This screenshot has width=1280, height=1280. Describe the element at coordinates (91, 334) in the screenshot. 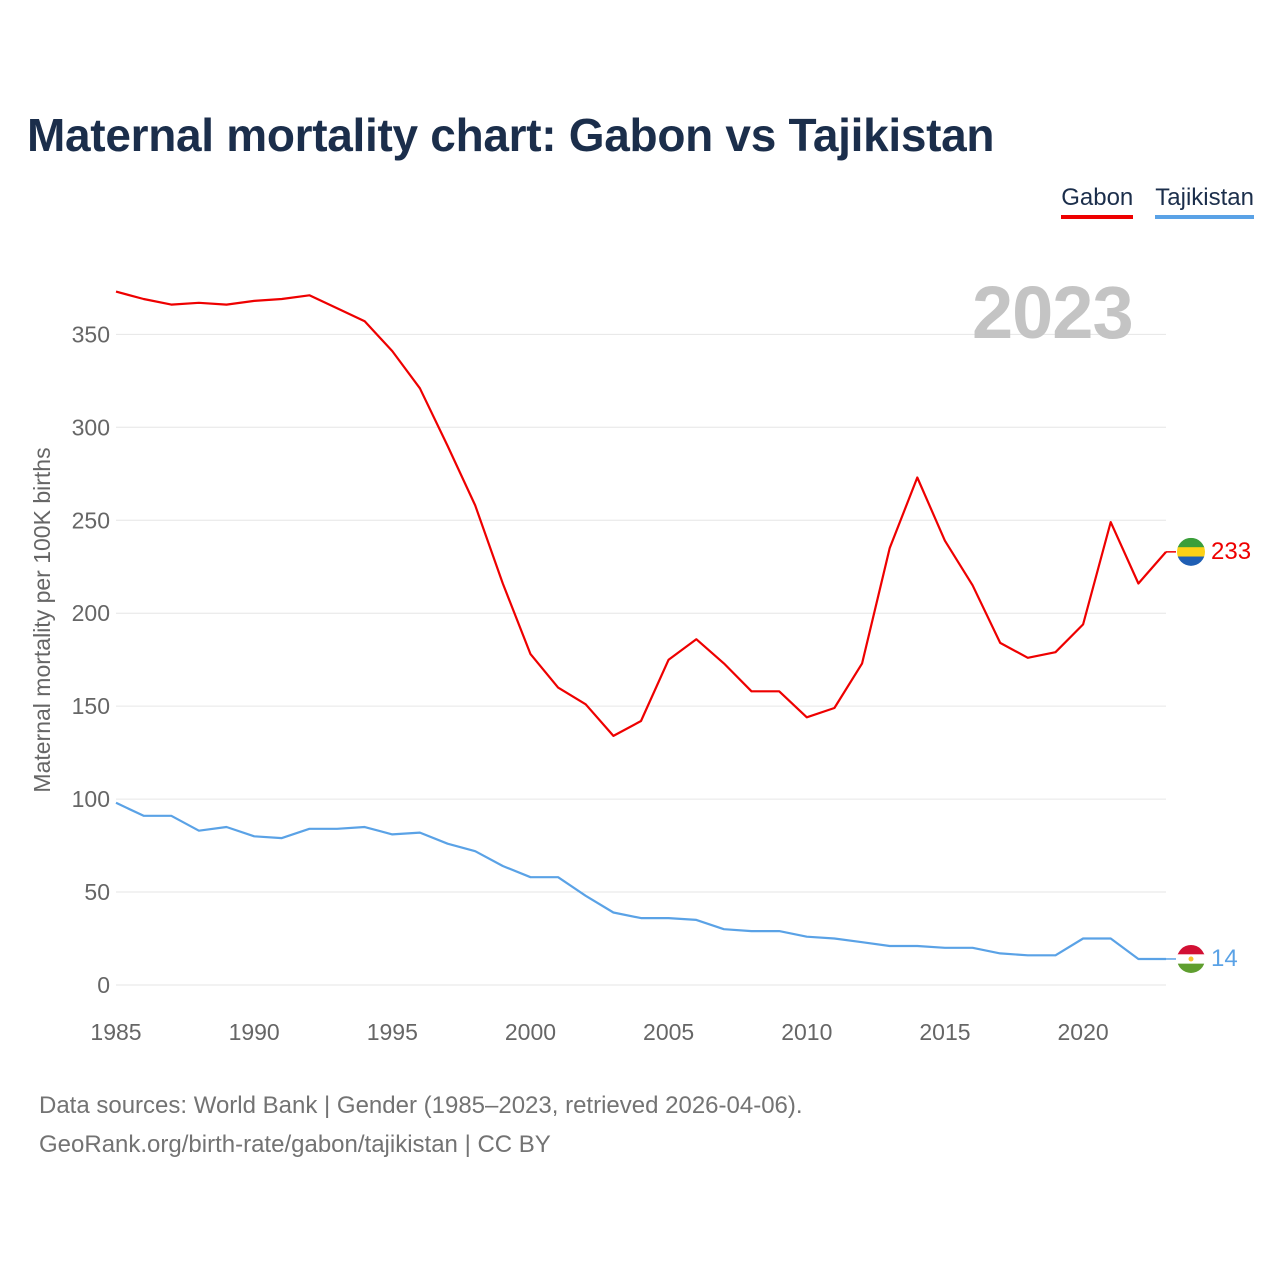

I see `y-tick-label: 350` at that location.